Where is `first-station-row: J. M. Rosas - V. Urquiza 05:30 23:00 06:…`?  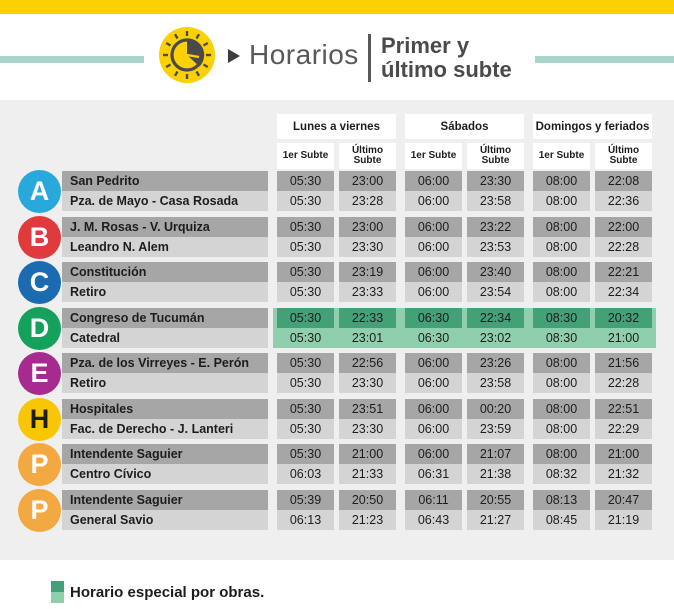 first-station-row: J. M. Rosas - V. Urquiza 05:30 23:00 06:… is located at coordinates (337, 226).